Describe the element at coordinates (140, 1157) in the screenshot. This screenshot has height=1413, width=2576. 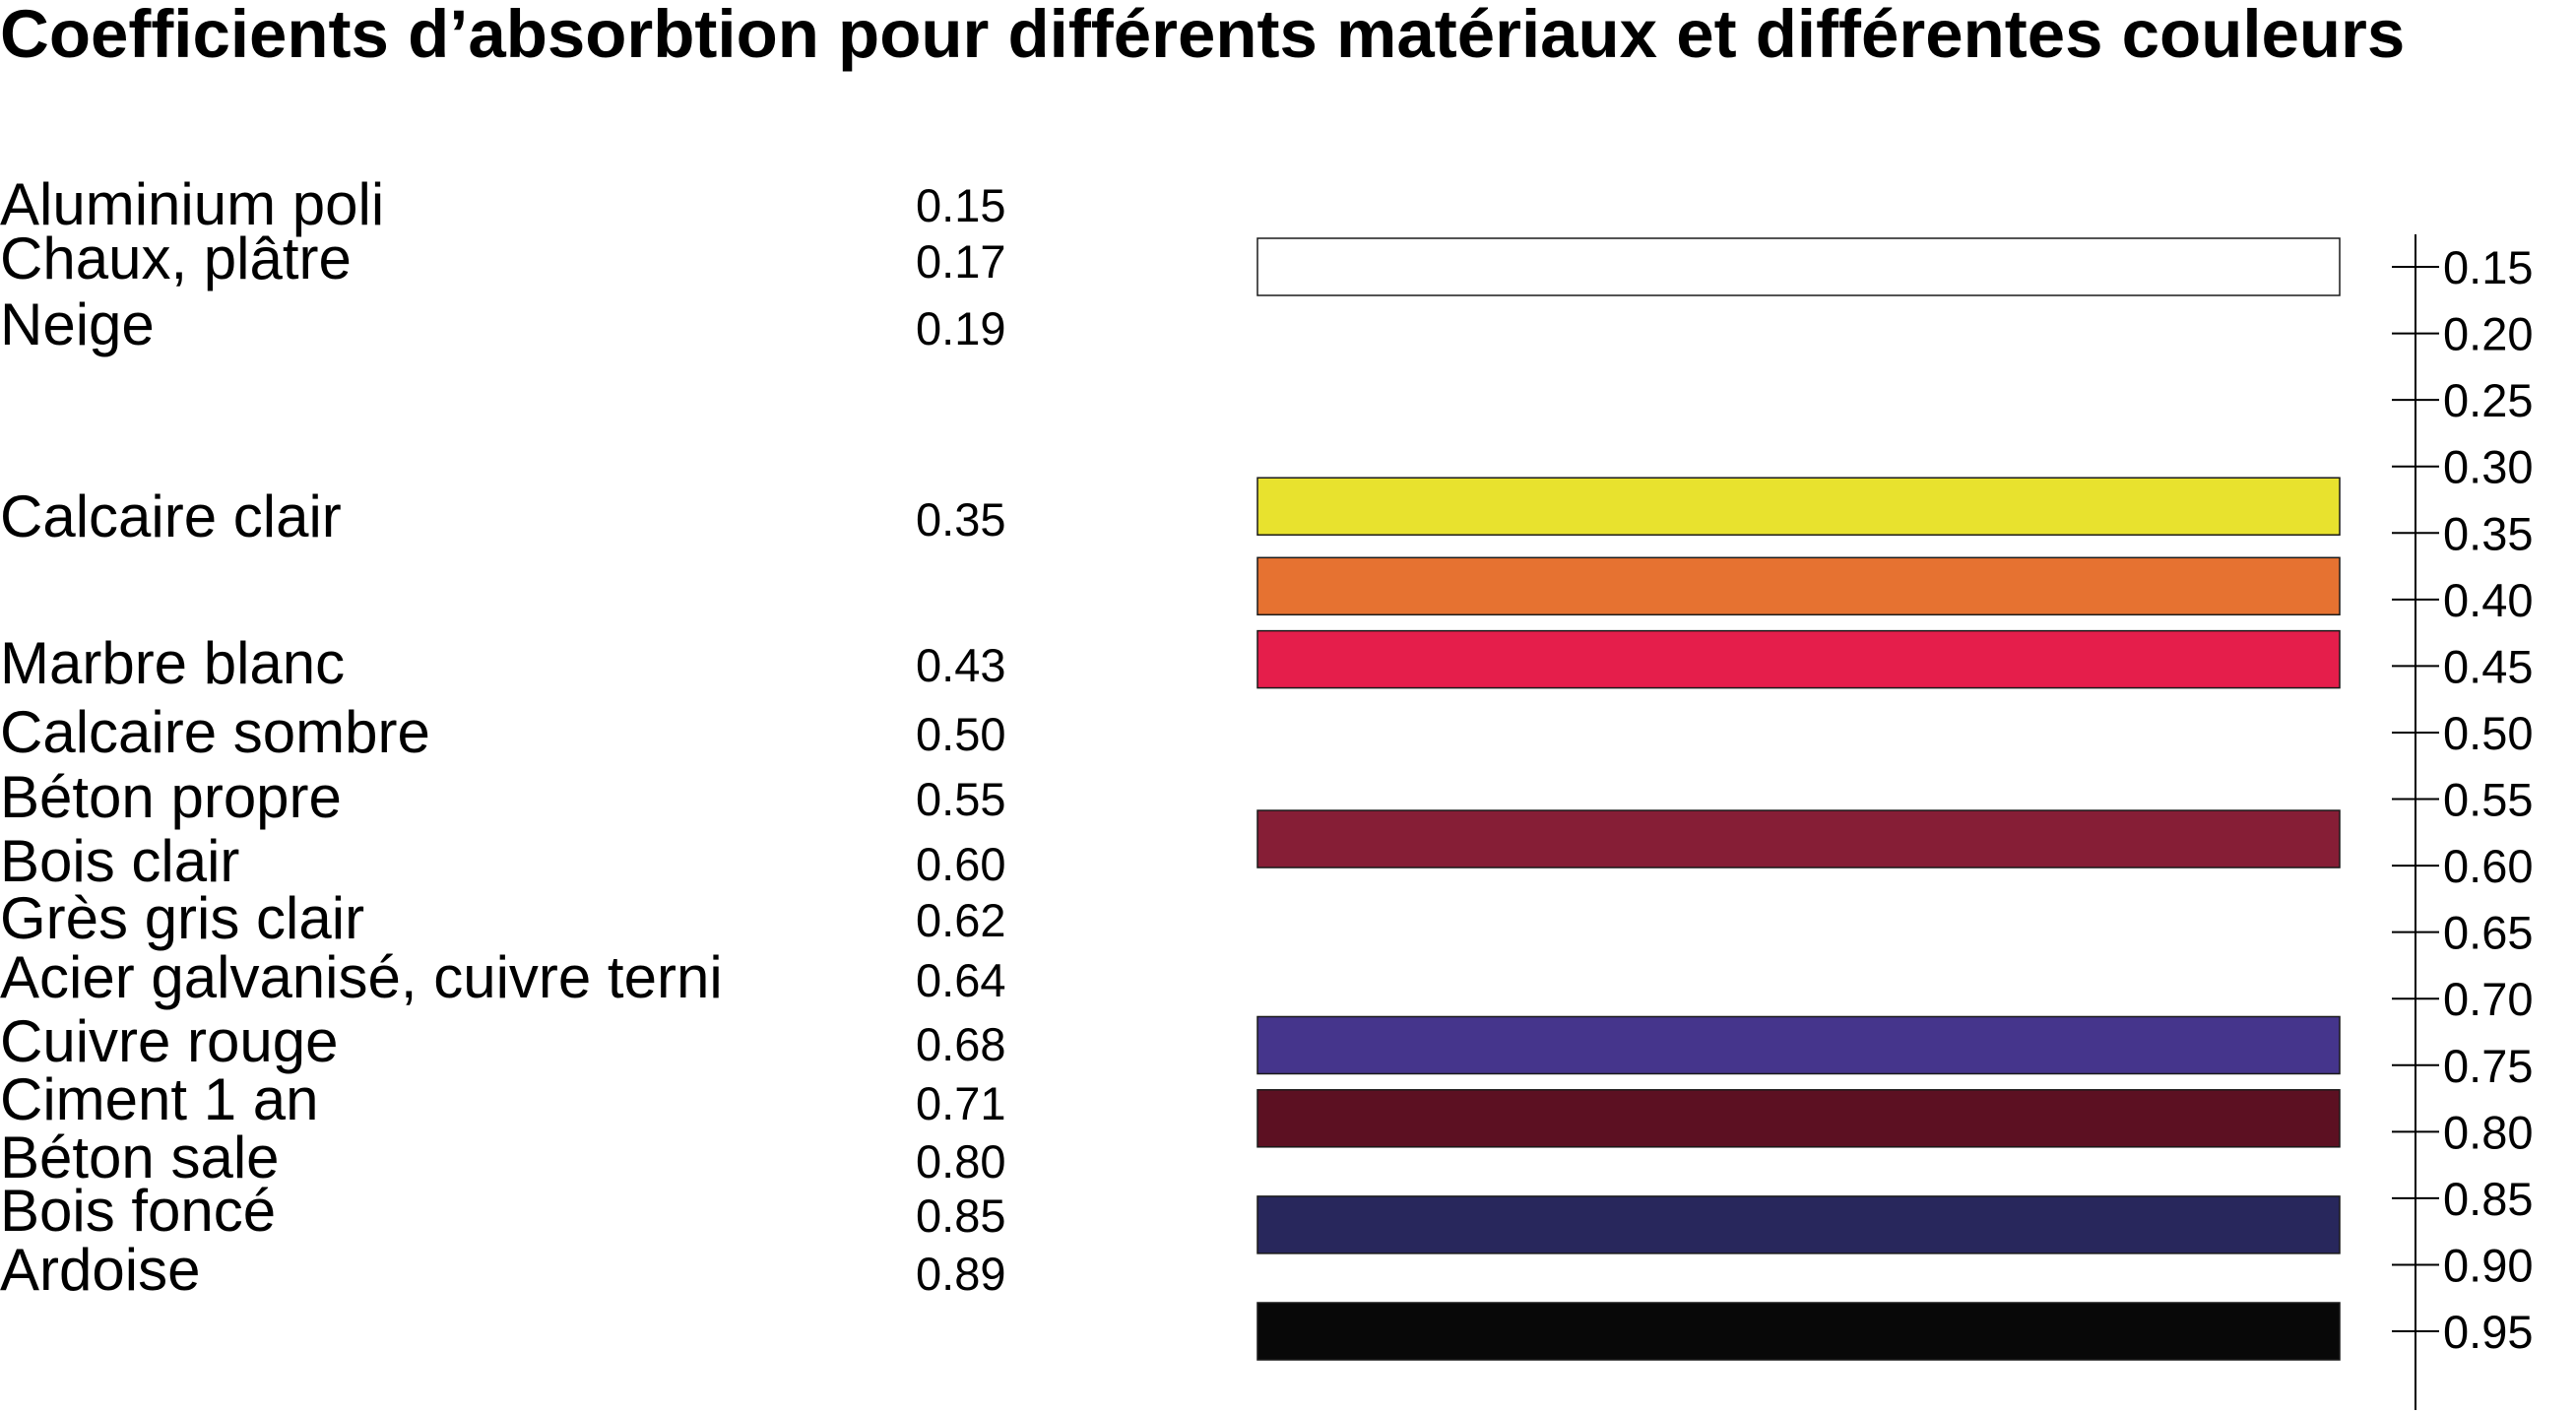
I see `material-label: Béton sale` at that location.